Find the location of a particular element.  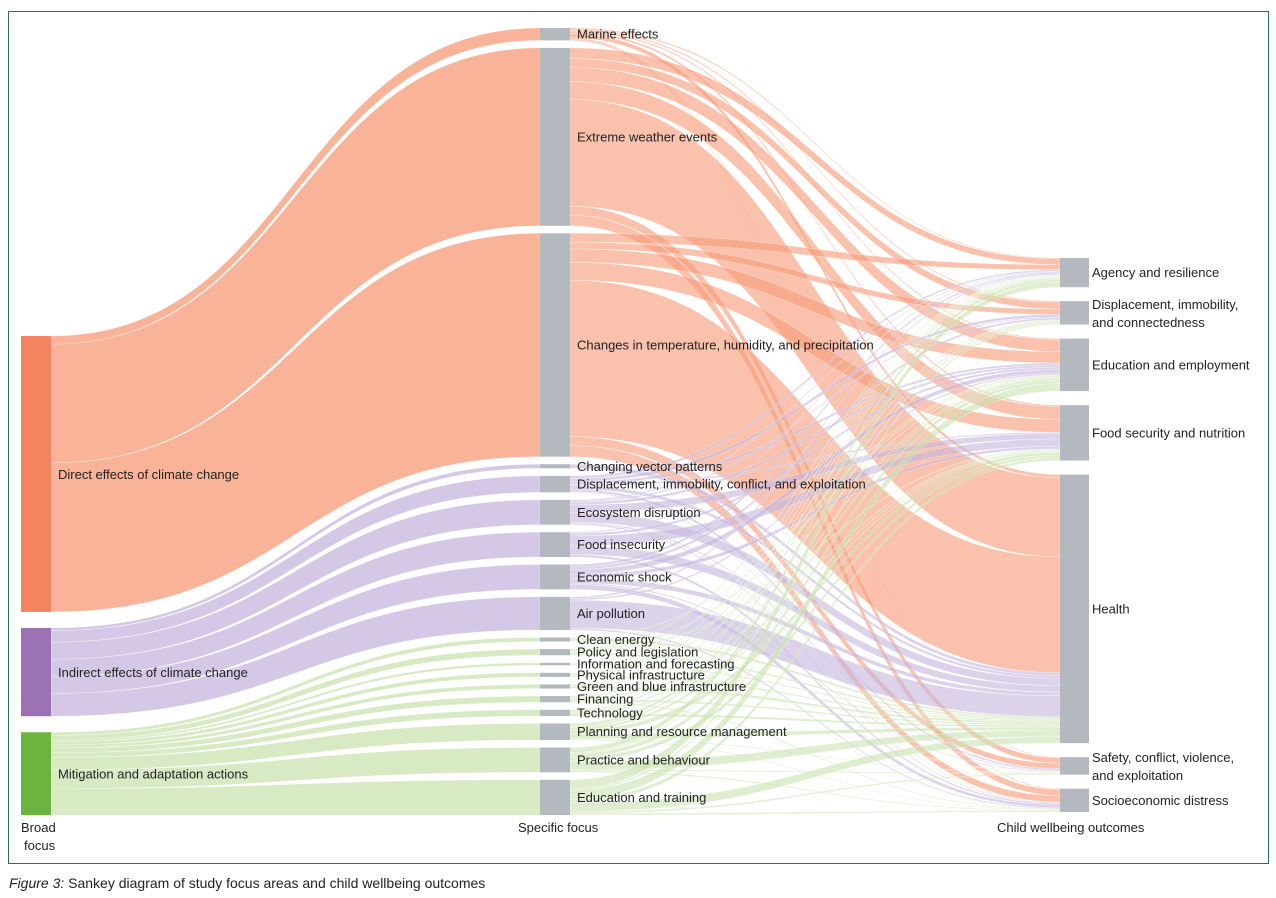

node-label-specific-vector: Changing vector patterns is located at coordinates (650, 466).